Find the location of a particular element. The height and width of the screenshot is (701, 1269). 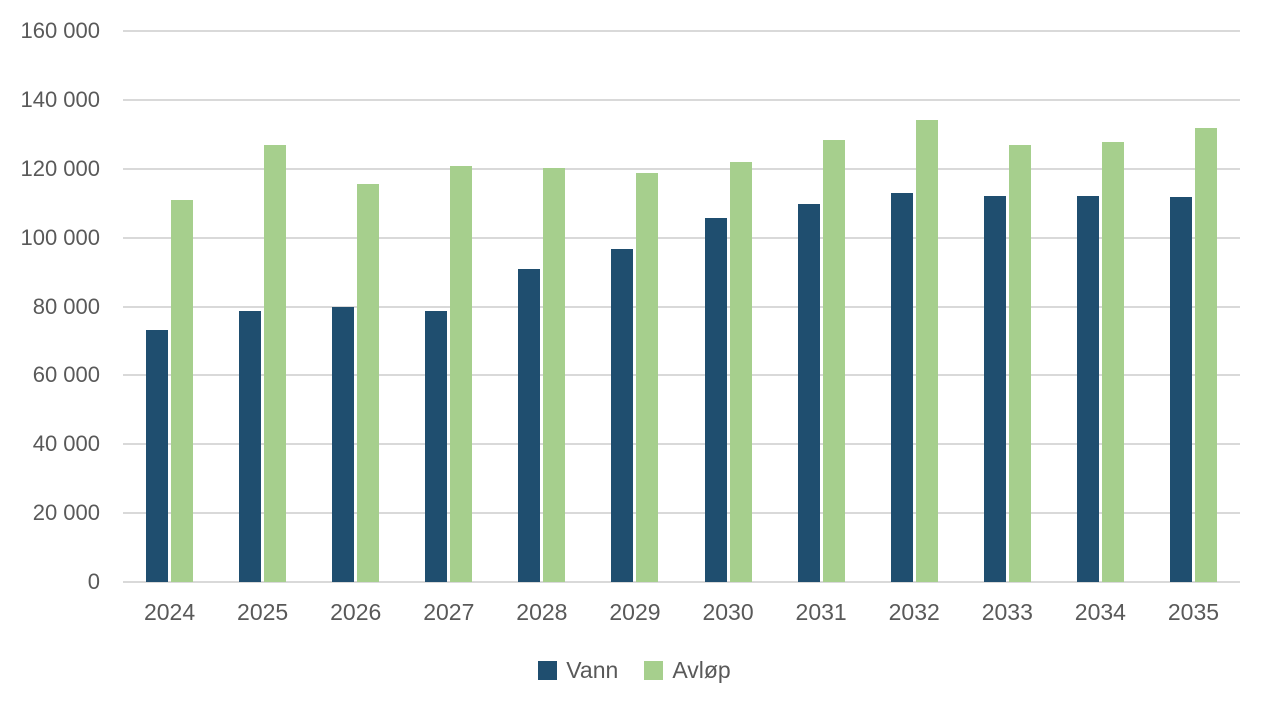

x-axis-tick-label-2034: 2034 is located at coordinates (1100, 612).